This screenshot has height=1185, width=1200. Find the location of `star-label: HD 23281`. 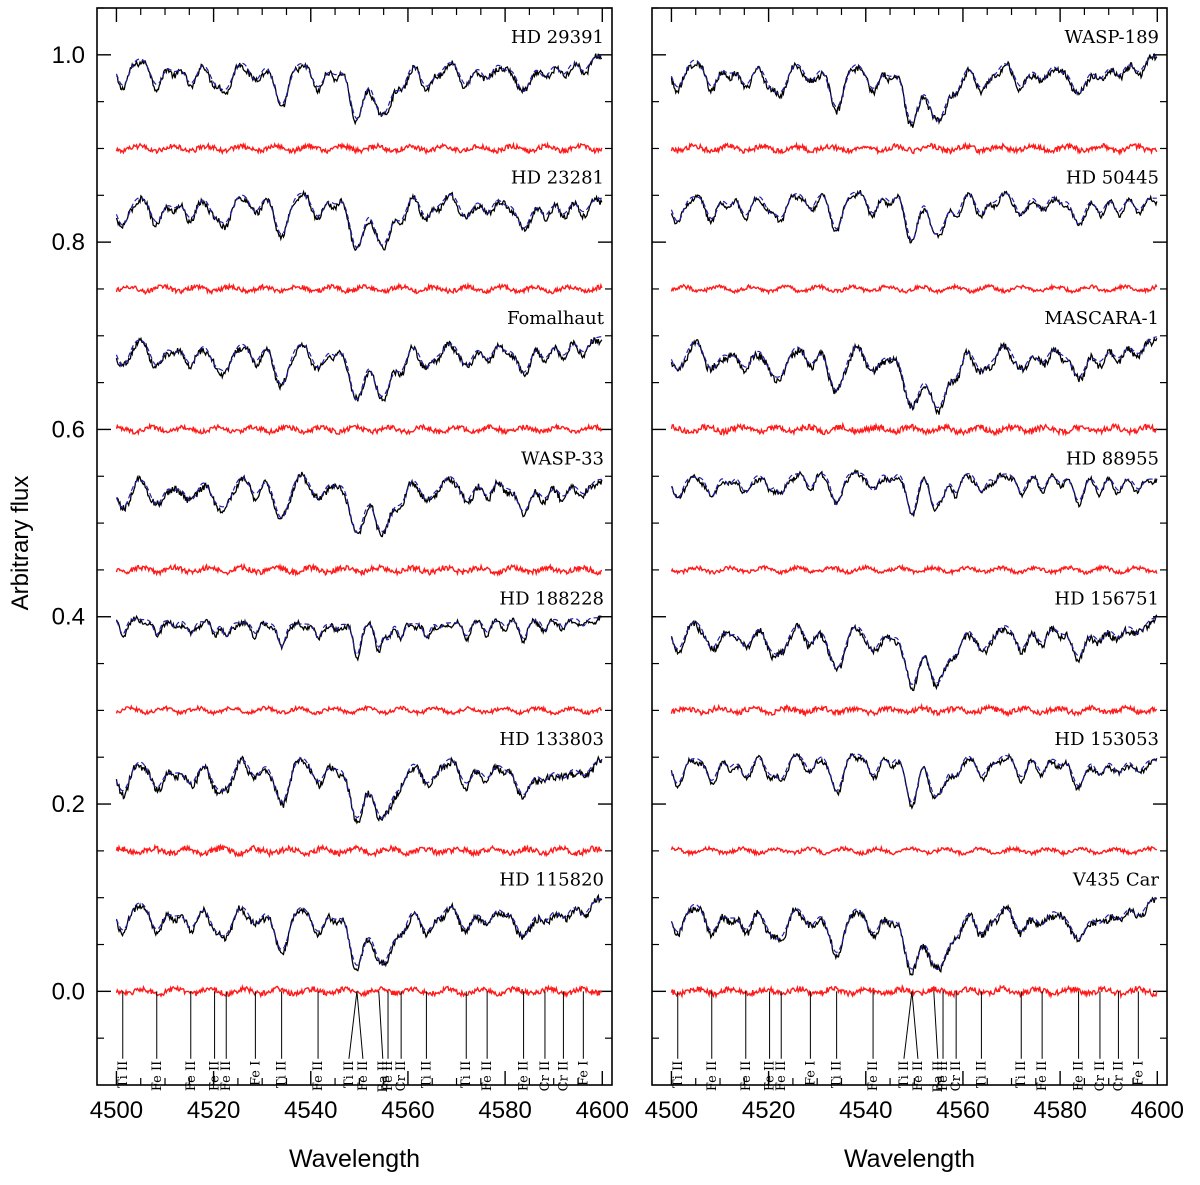

star-label: HD 23281 is located at coordinates (557, 177).